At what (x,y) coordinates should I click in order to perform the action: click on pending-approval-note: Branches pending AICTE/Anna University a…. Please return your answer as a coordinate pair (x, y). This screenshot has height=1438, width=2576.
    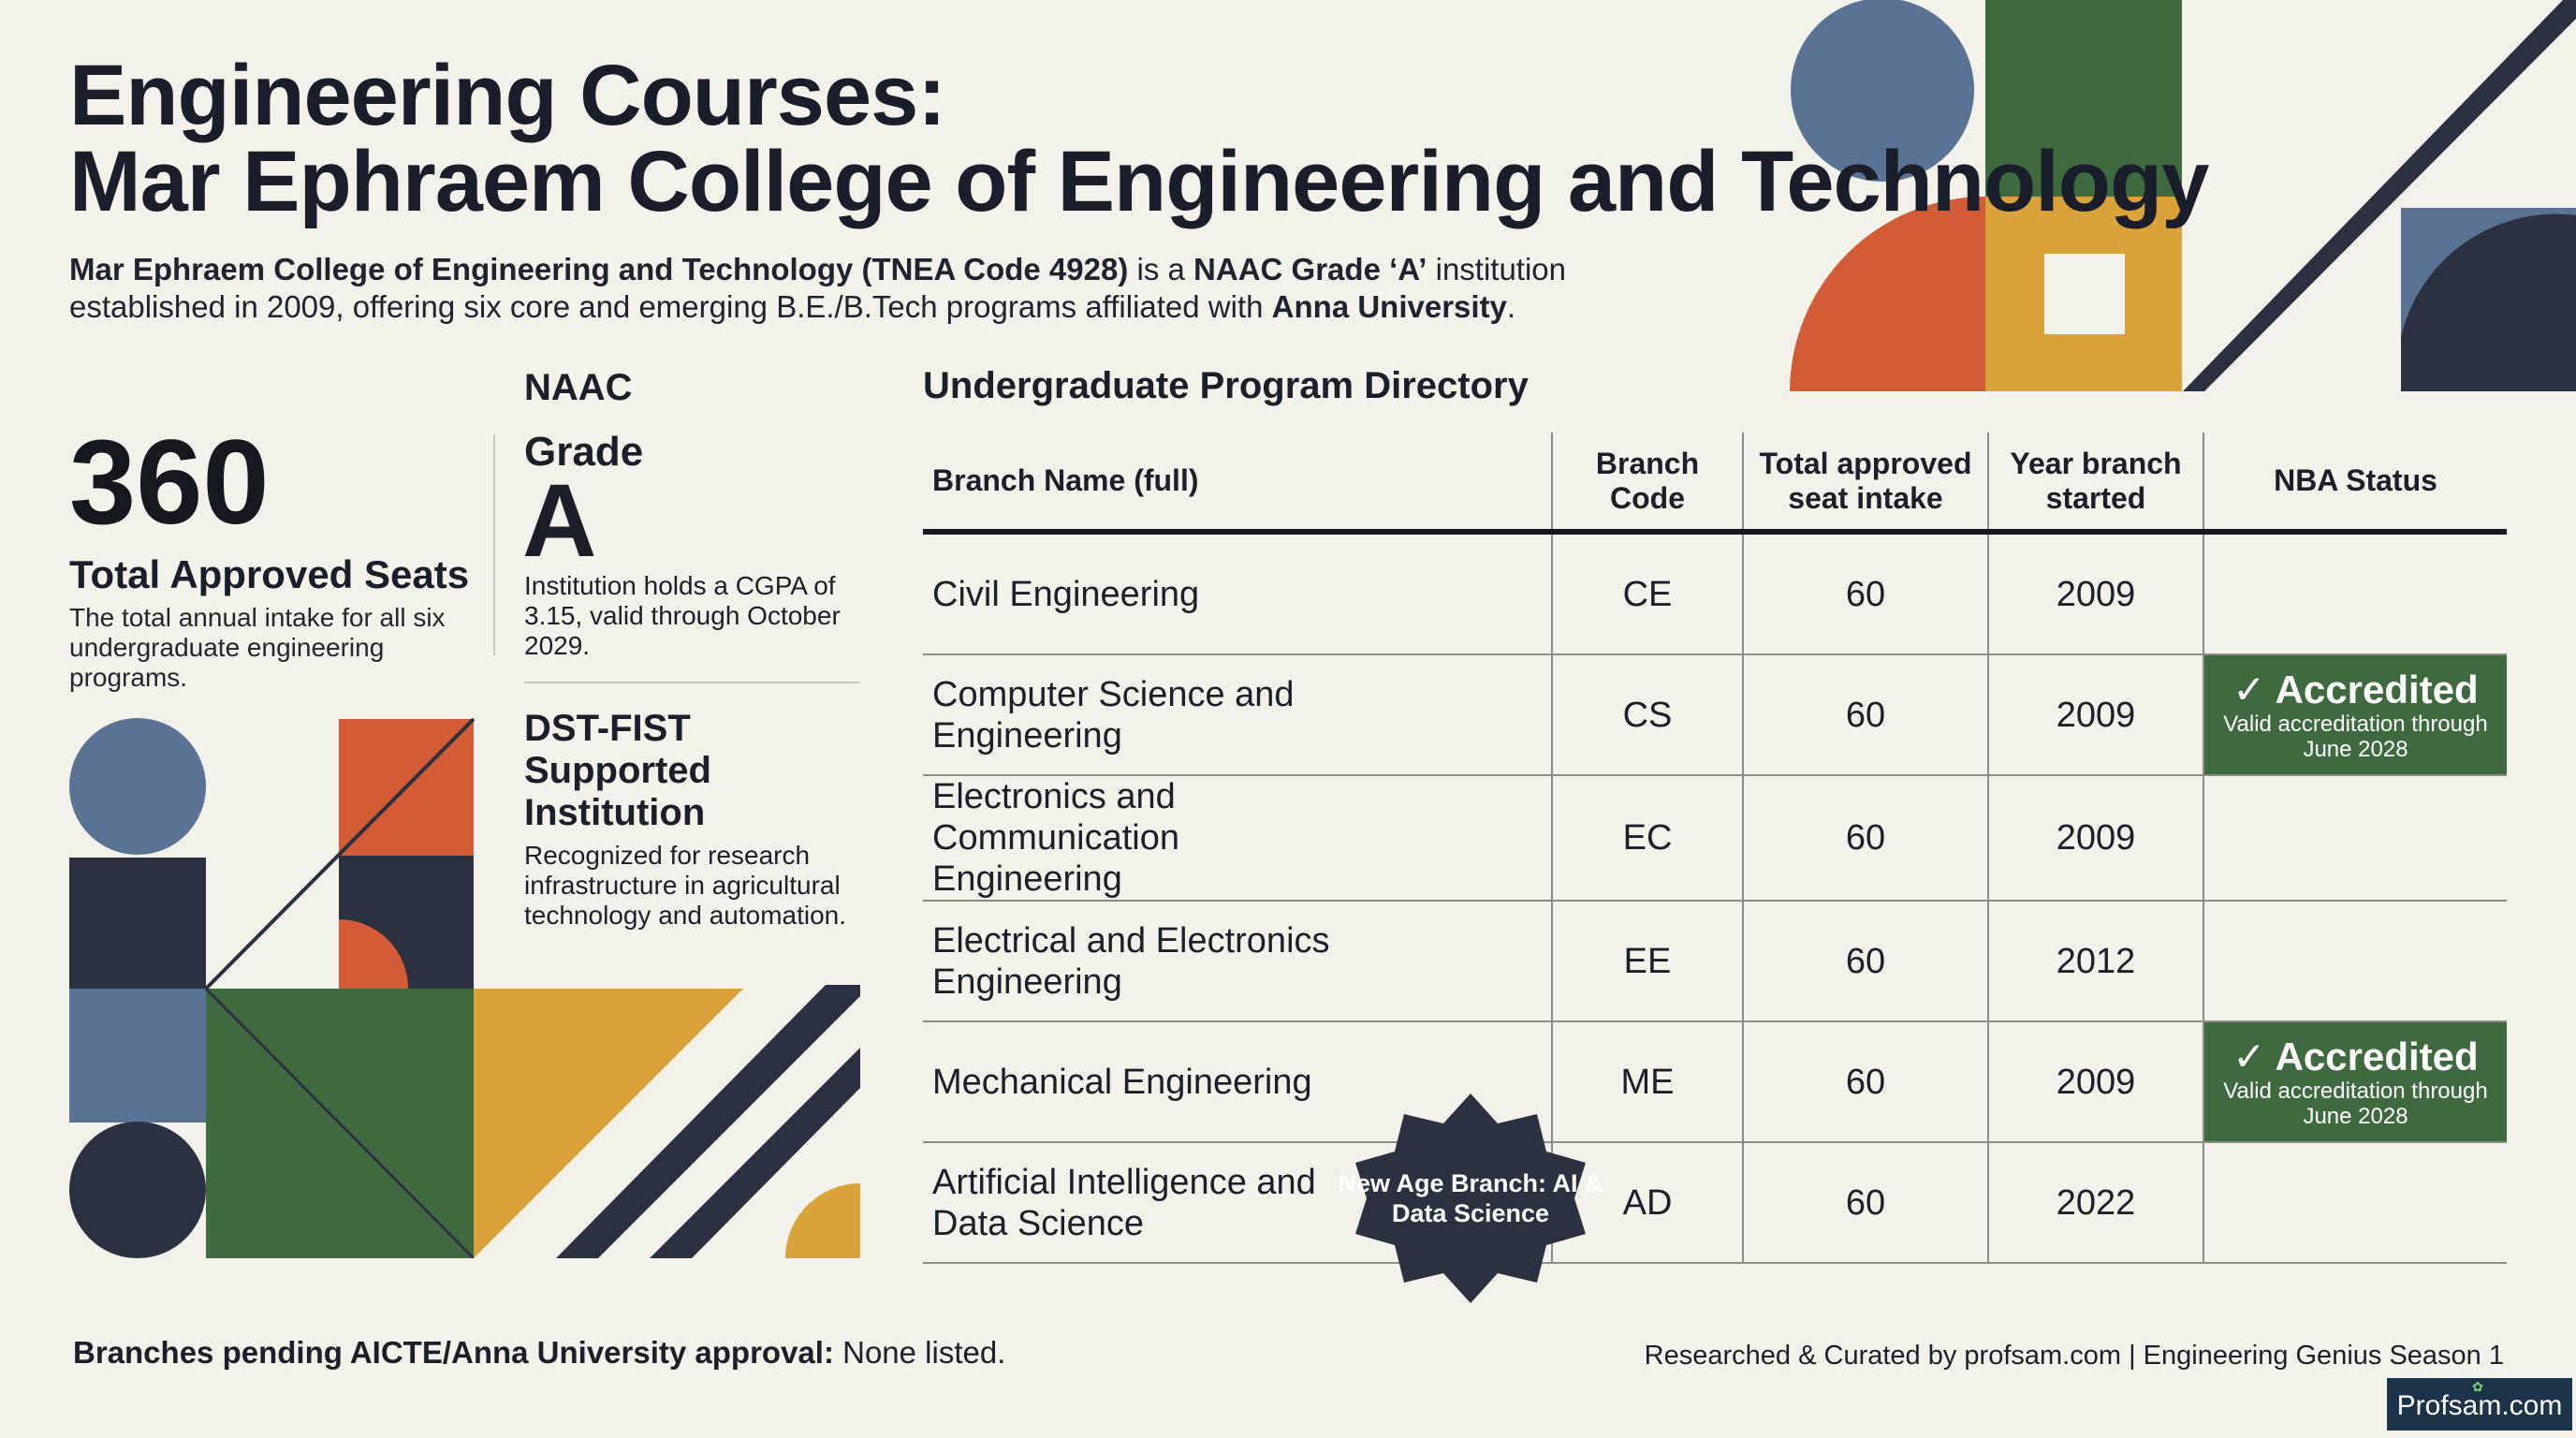
    Looking at the image, I should click on (539, 1353).